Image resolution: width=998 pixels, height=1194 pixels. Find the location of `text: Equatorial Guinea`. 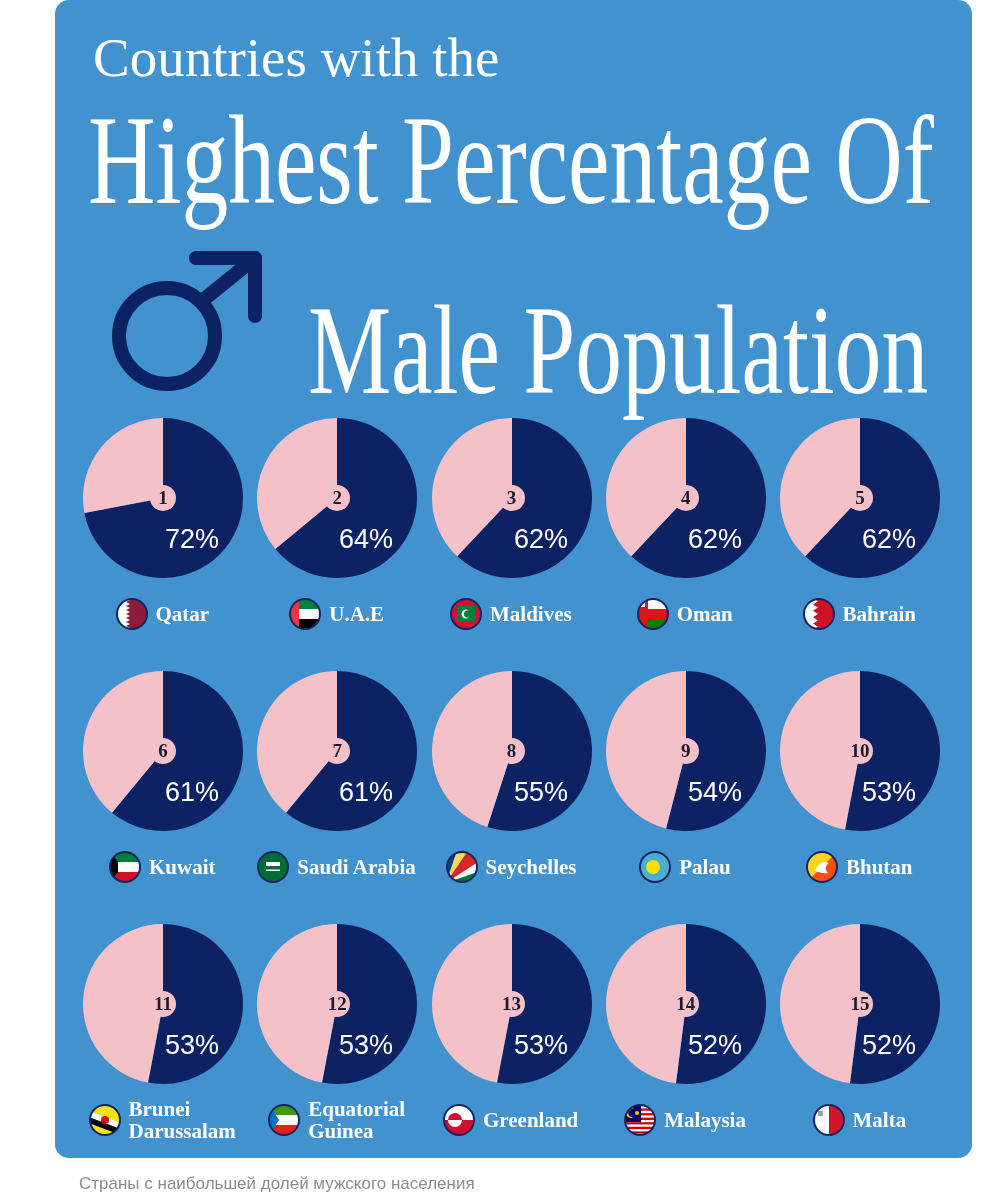

text: Equatorial Guinea is located at coordinates (357, 1120).